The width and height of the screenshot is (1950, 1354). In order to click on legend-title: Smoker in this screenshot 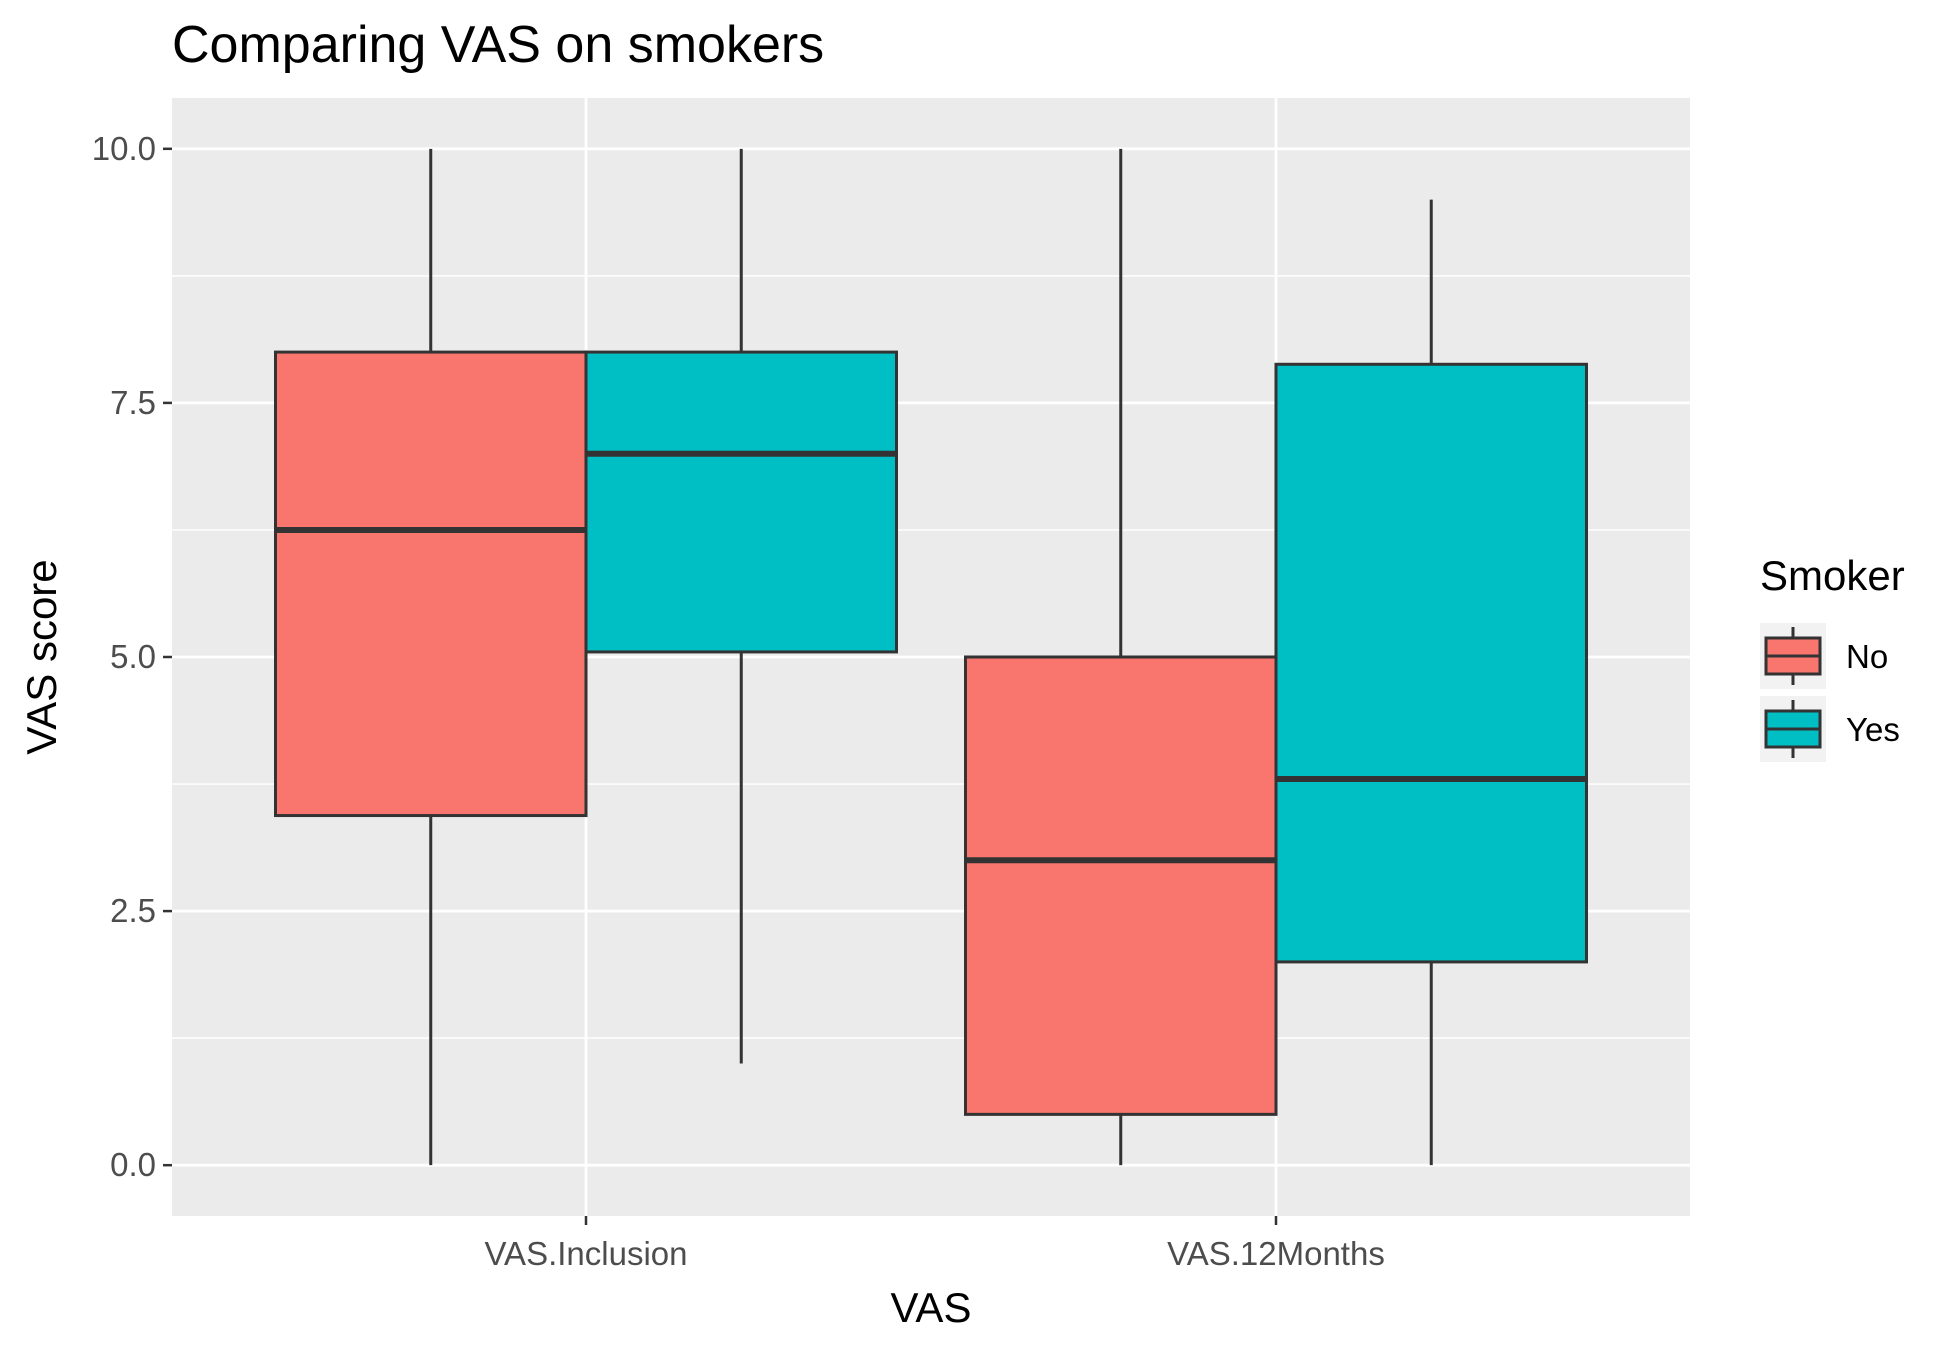, I will do `click(1832, 575)`.